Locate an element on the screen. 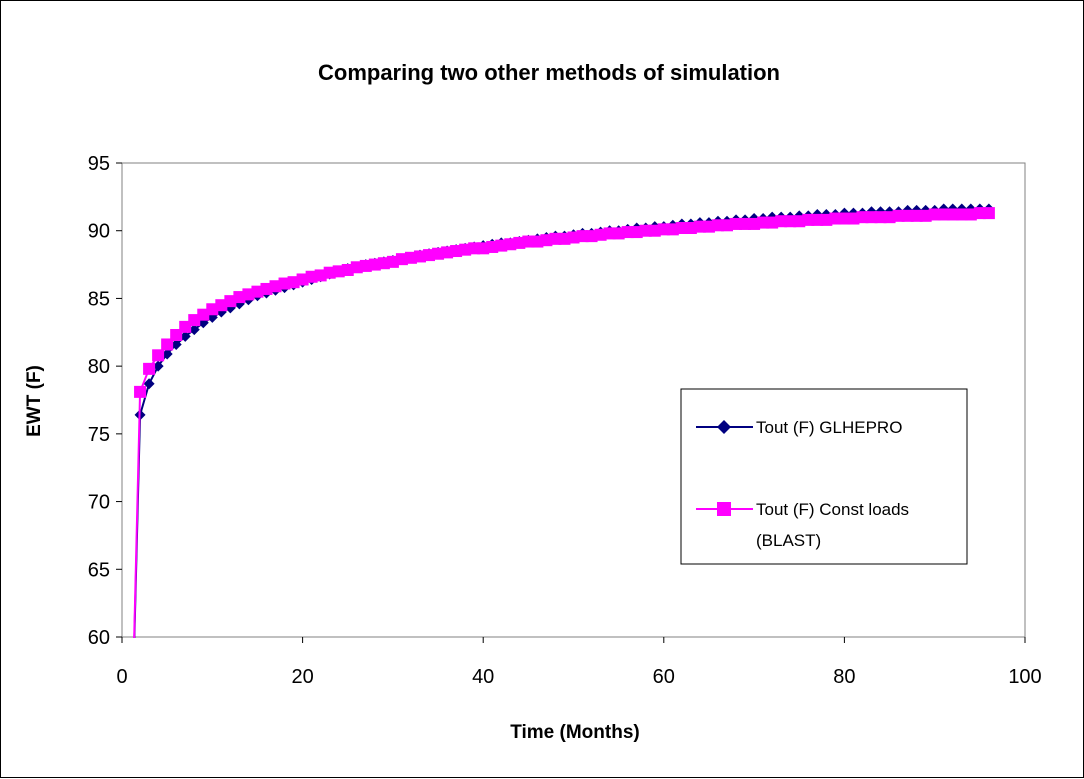 The height and width of the screenshot is (779, 1084). legend-label-glhepro: Tout (F) GLHEPRO is located at coordinates (829, 427).